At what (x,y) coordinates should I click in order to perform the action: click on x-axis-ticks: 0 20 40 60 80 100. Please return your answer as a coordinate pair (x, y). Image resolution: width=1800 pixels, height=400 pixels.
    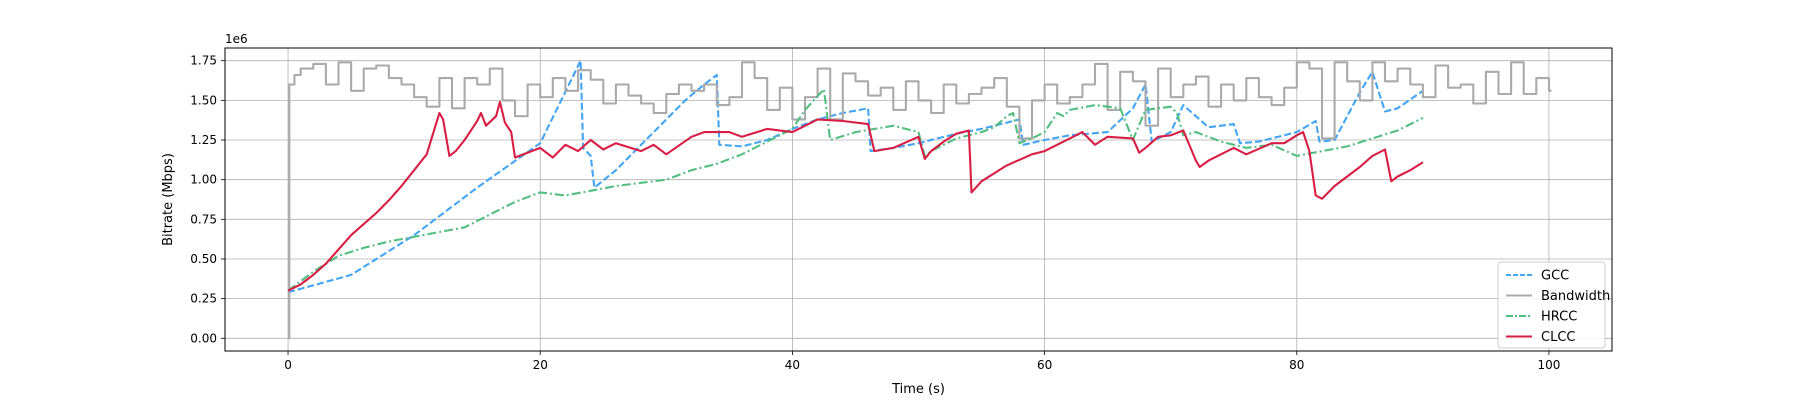
    Looking at the image, I should click on (922, 361).